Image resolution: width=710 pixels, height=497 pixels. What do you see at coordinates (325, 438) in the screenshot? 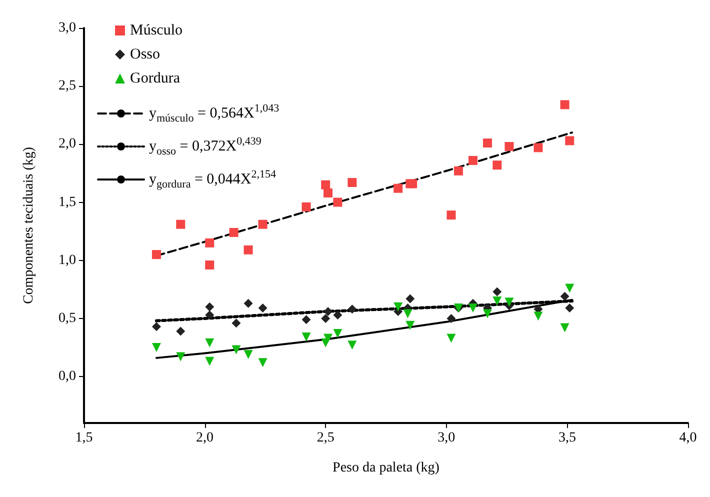
I see `x-tick-label: 2,5` at bounding box center [325, 438].